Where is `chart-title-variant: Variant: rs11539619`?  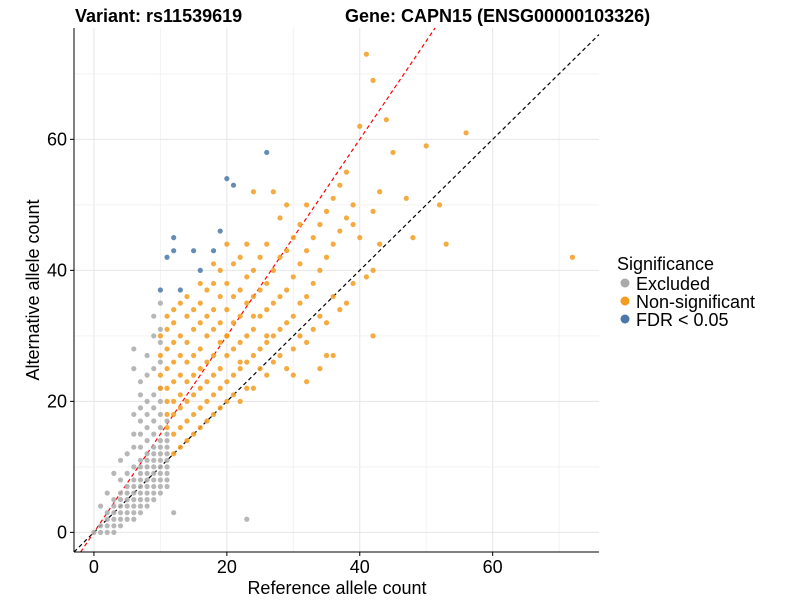
chart-title-variant: Variant: rs11539619 is located at coordinates (158, 16).